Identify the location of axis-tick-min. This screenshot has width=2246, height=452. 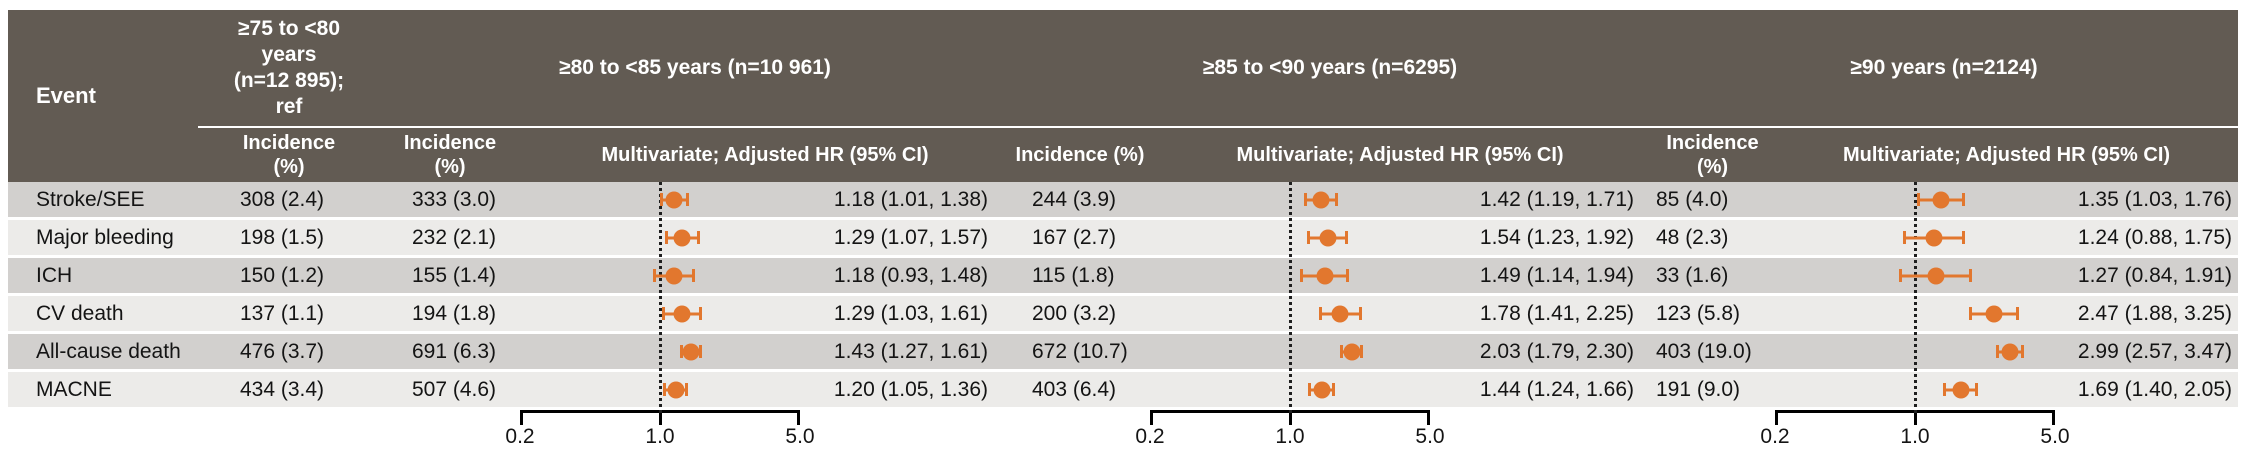
(1151, 419).